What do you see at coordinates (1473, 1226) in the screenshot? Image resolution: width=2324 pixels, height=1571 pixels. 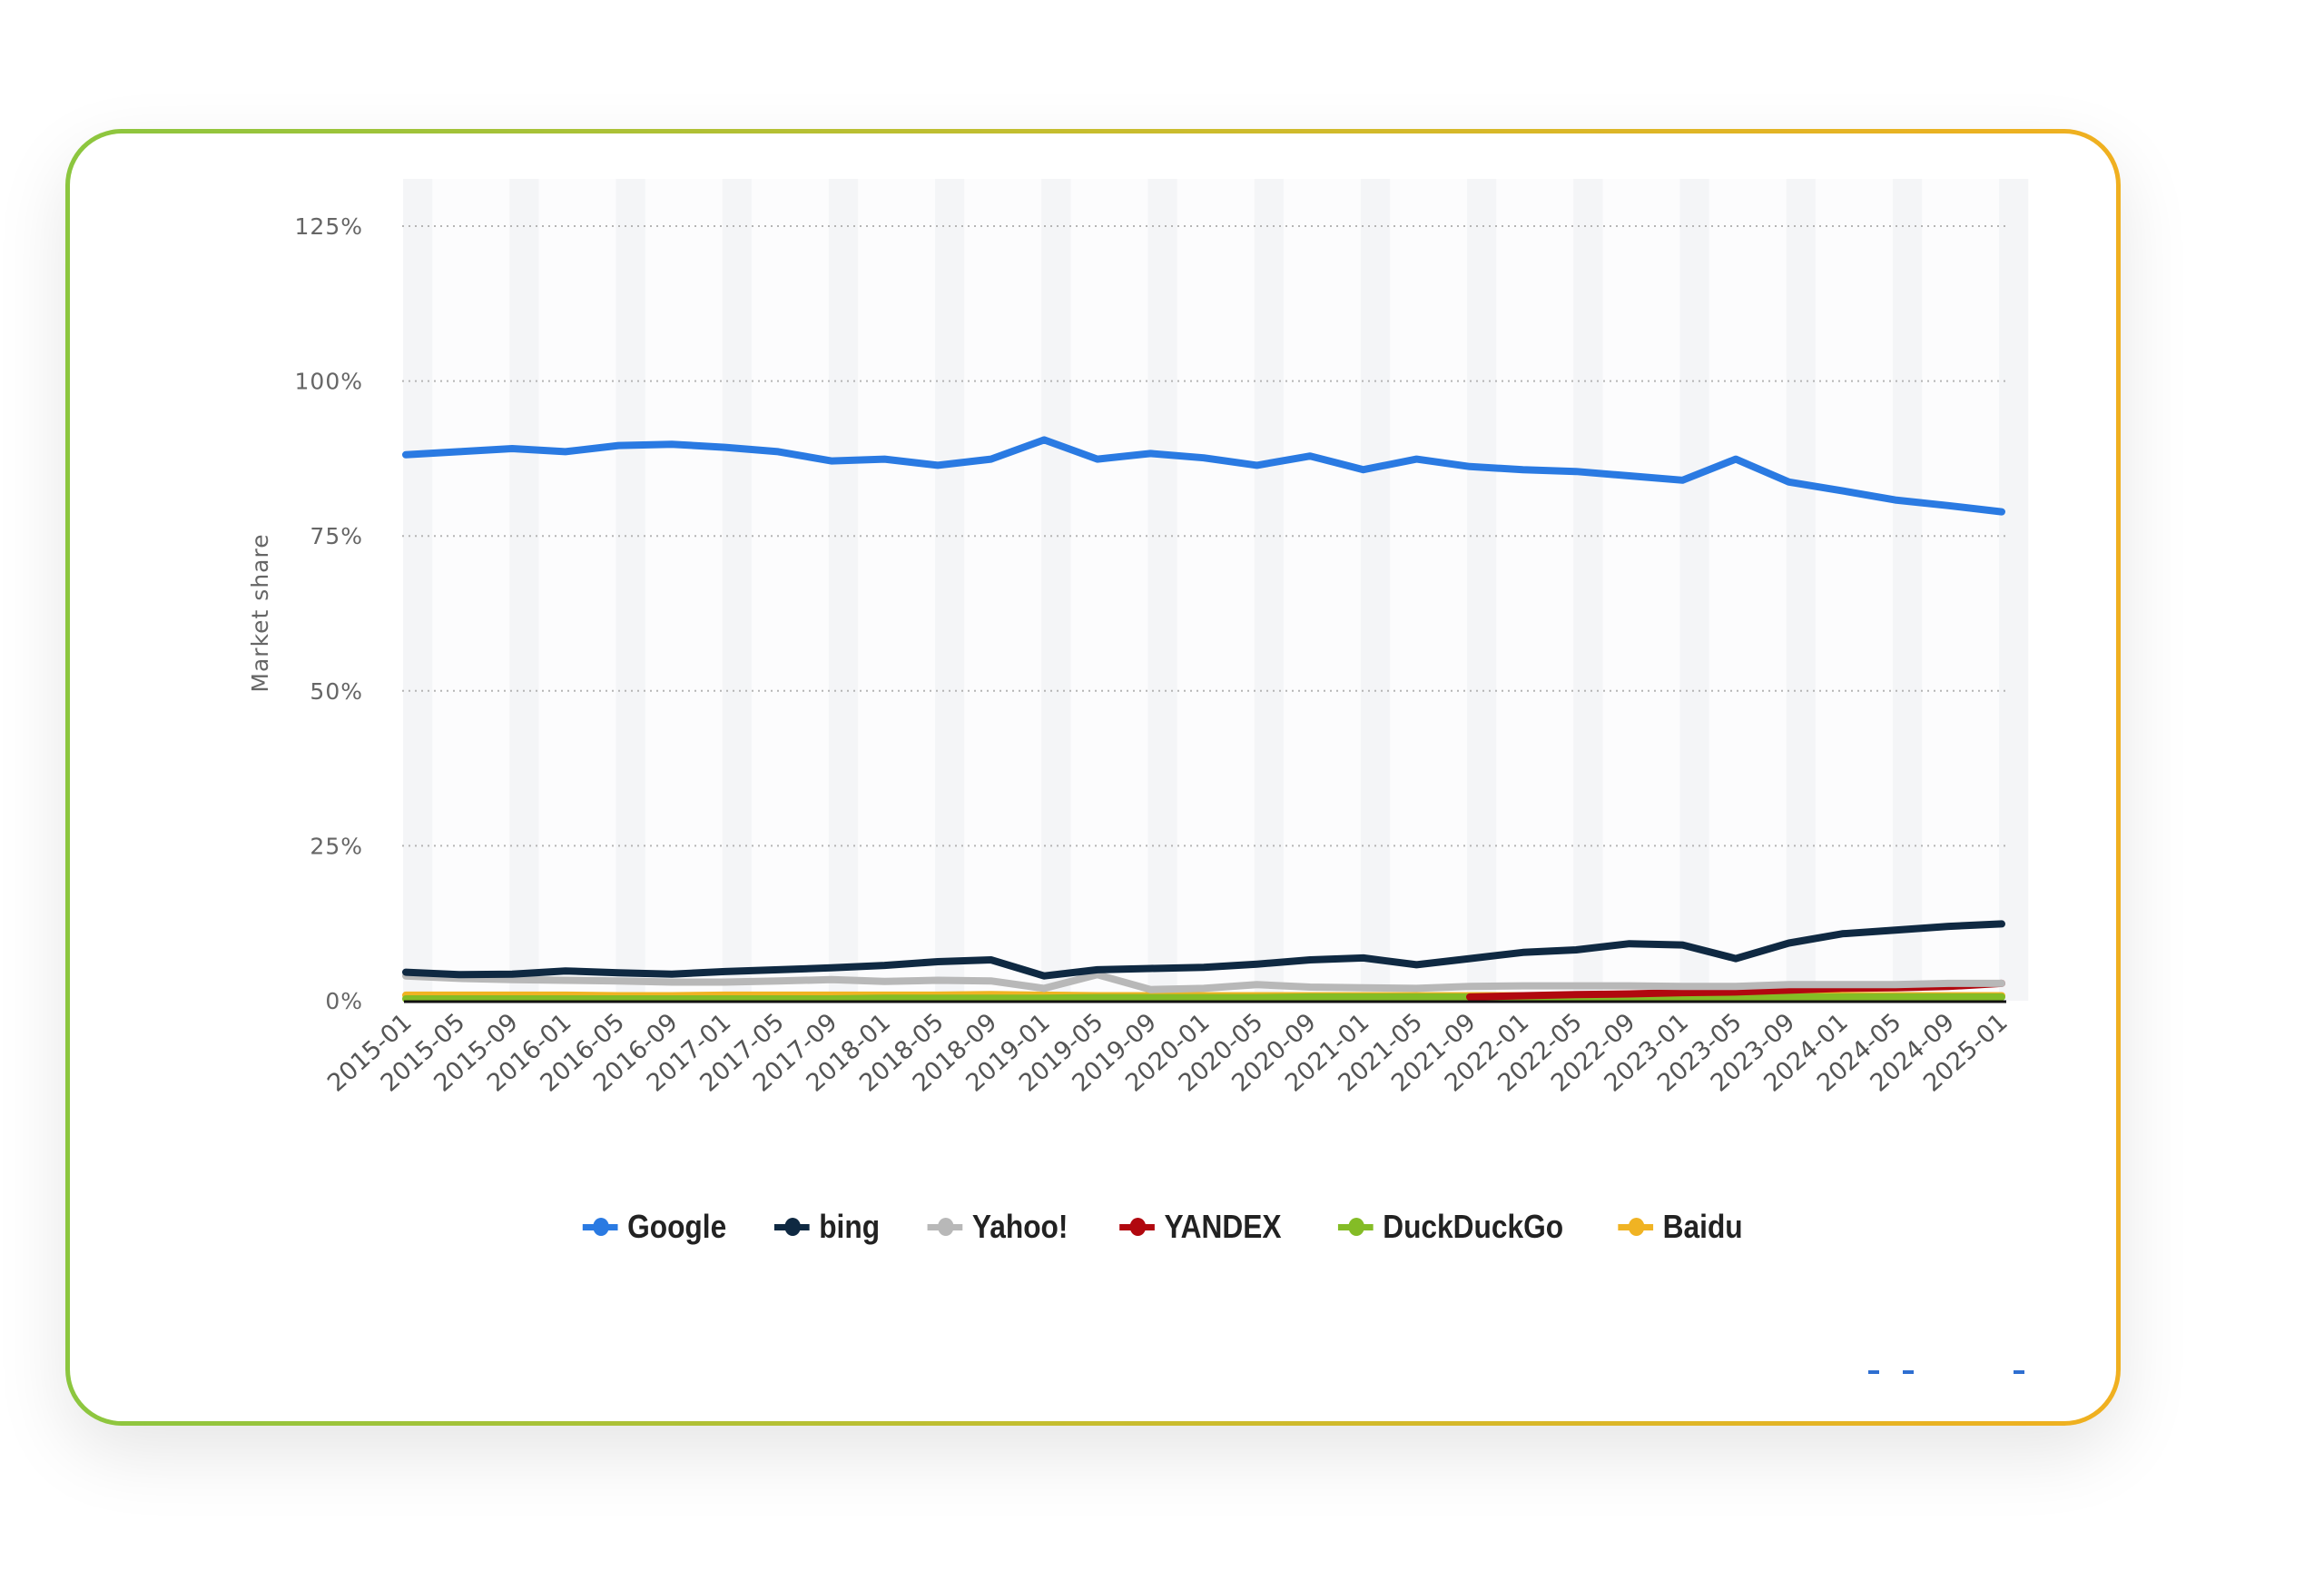 I see `legend-label: DuckDuckGo` at bounding box center [1473, 1226].